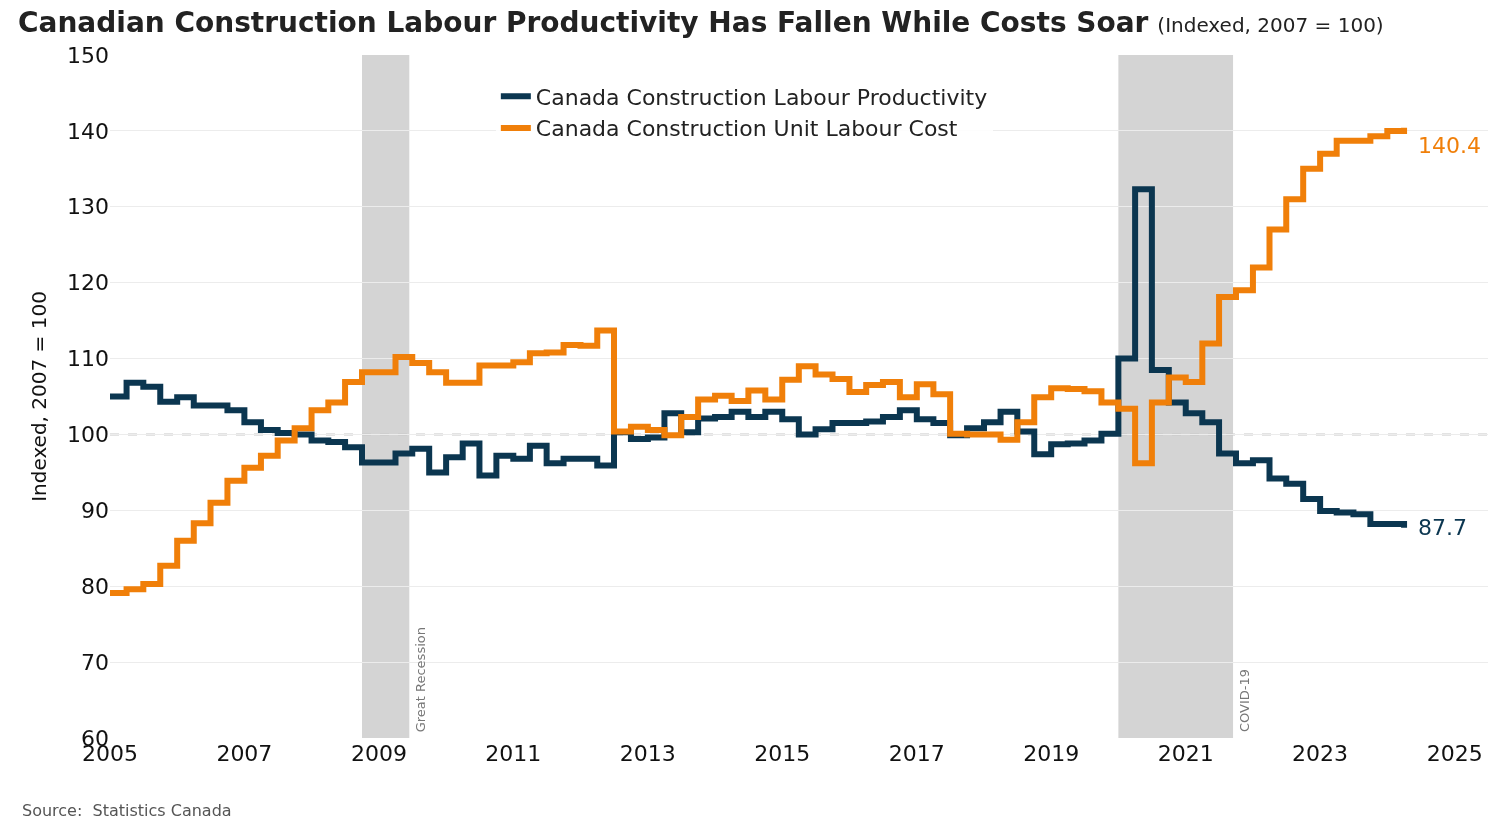 The image size is (1498, 818). I want to click on x-tick-label: 2019, so click(1051, 753).